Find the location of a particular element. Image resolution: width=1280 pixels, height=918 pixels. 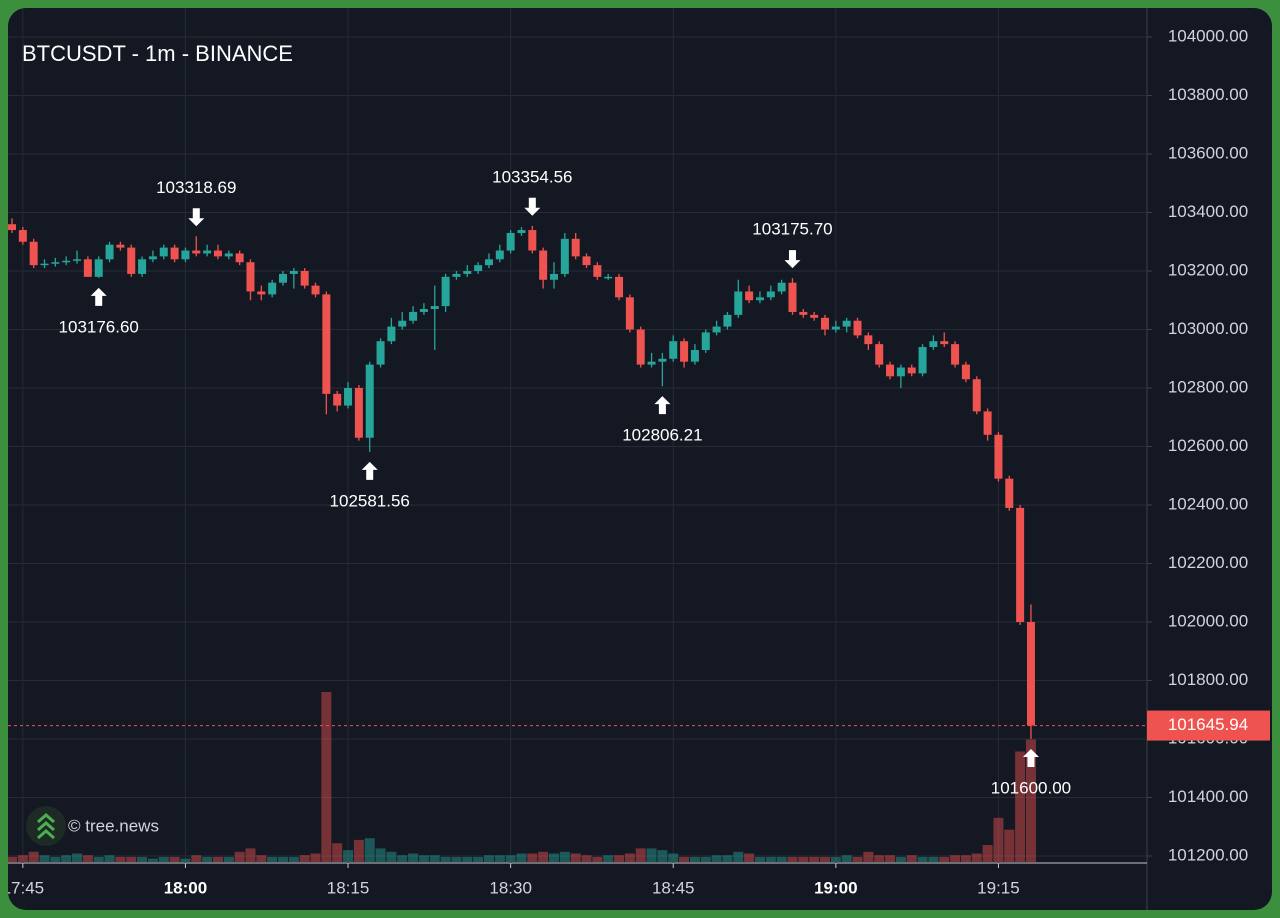

x-tick-label: 19:00 is located at coordinates (835, 887).